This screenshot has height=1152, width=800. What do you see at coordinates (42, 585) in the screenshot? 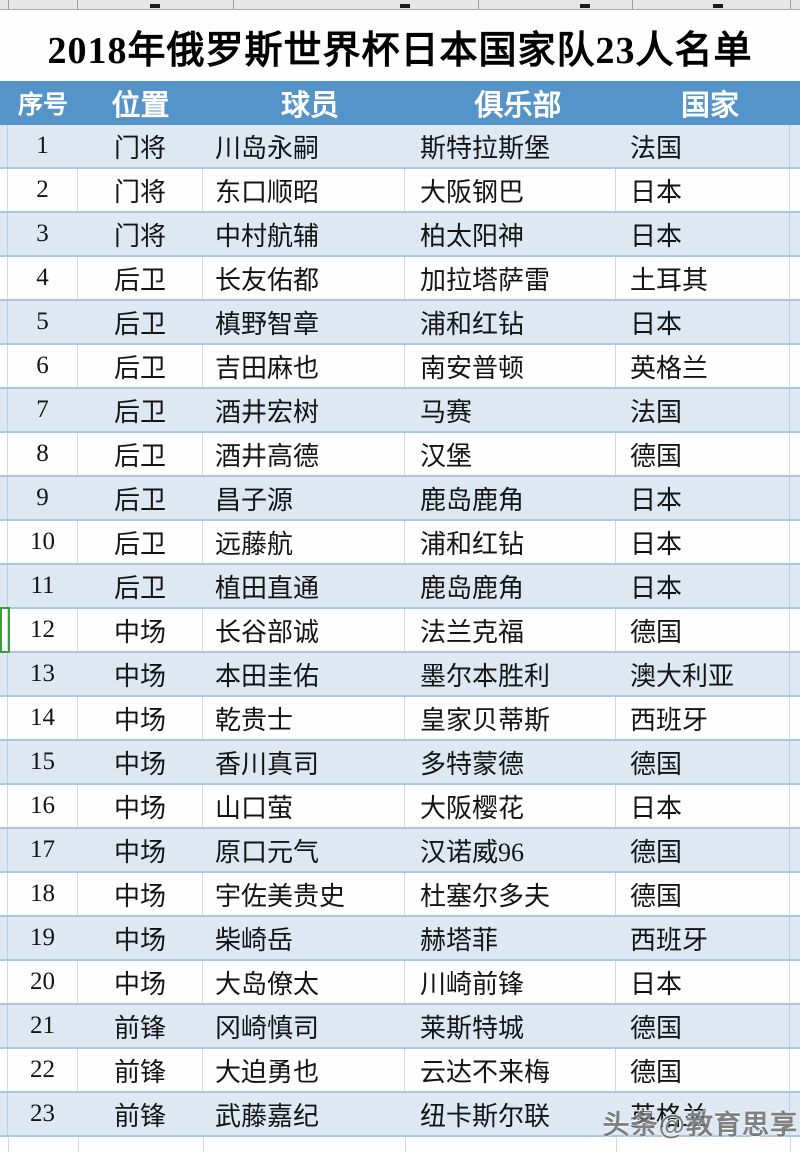
I see `cell-no: 11` at bounding box center [42, 585].